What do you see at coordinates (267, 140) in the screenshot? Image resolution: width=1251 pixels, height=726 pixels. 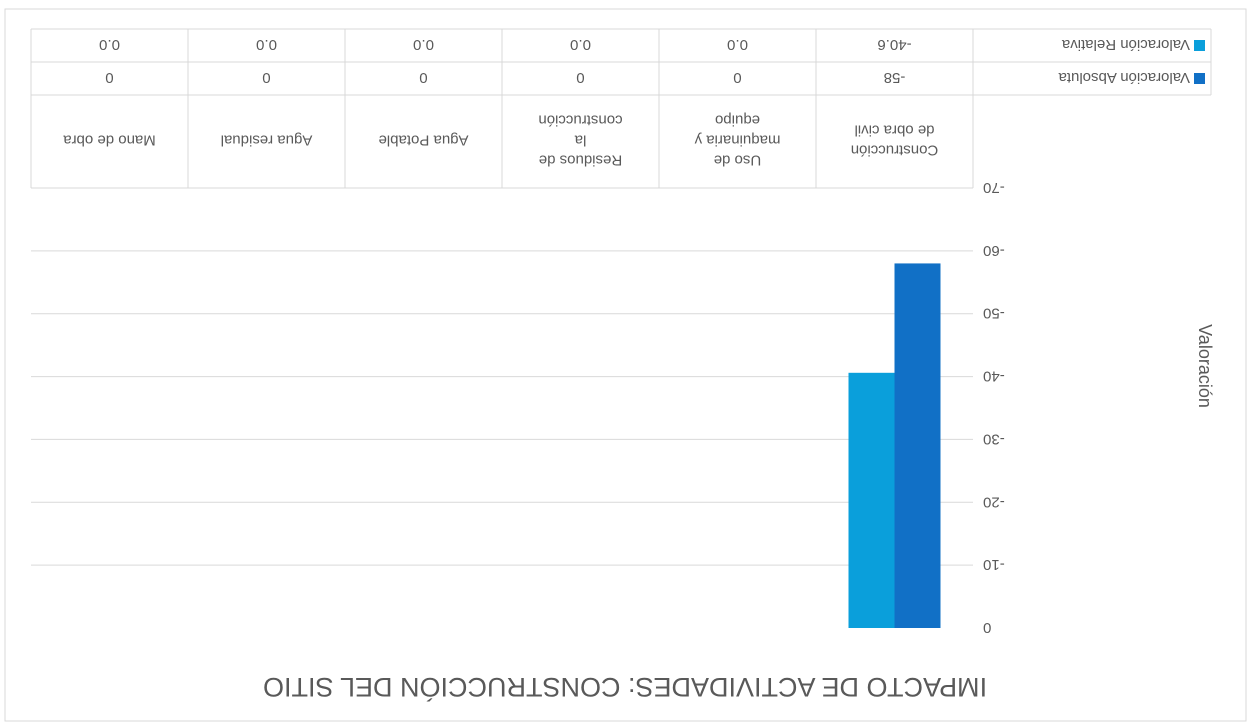 I see `category-label: Agua residual` at bounding box center [267, 140].